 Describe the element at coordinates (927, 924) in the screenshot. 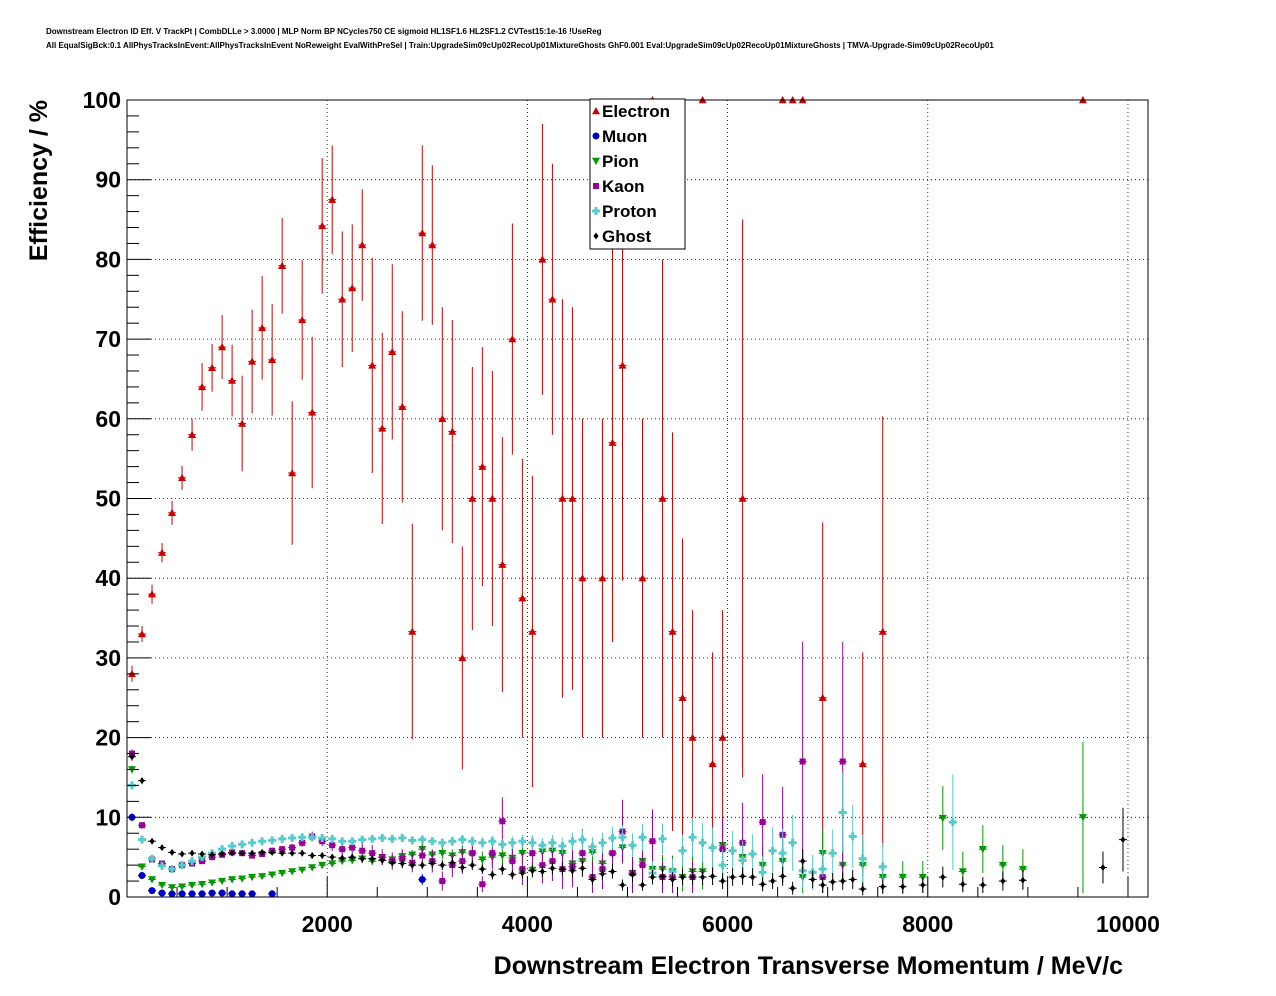

I see `x-tick-label: 8000` at that location.